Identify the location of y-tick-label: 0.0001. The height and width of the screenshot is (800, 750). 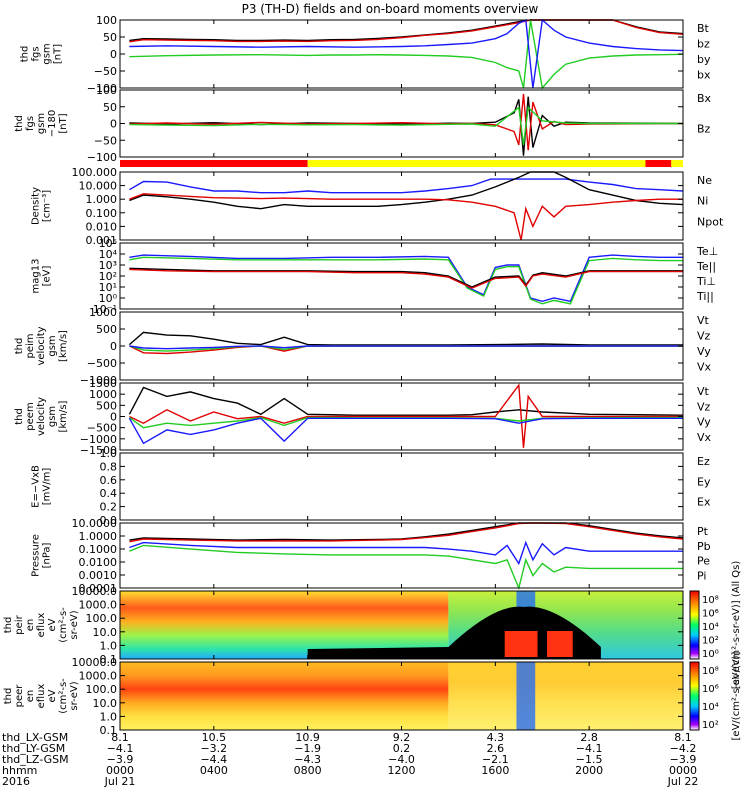
(98, 588).